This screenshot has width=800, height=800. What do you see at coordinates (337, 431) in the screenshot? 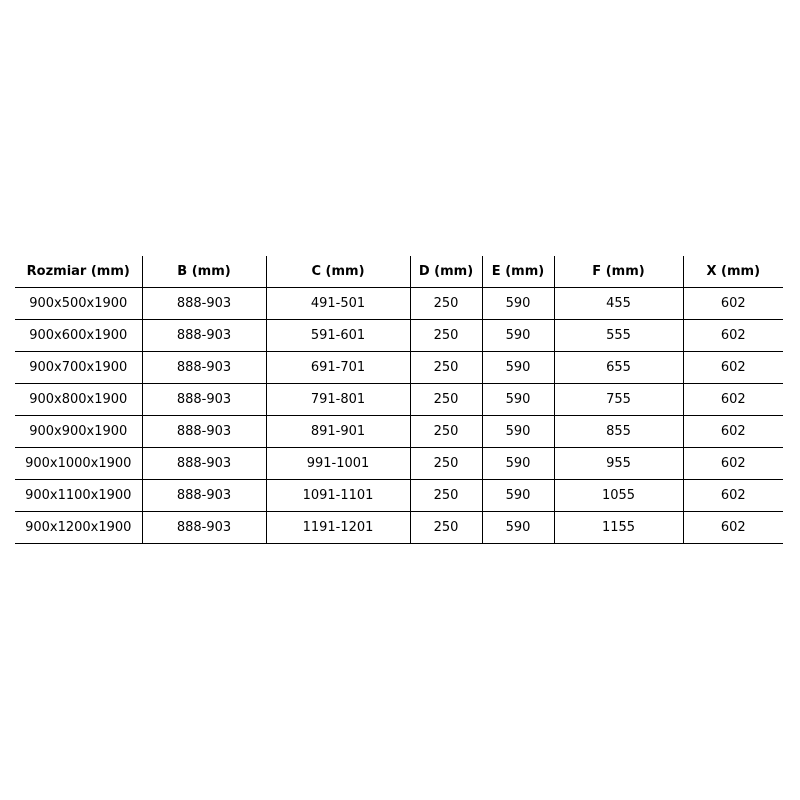
I see `table-cell: 891-901` at bounding box center [337, 431].